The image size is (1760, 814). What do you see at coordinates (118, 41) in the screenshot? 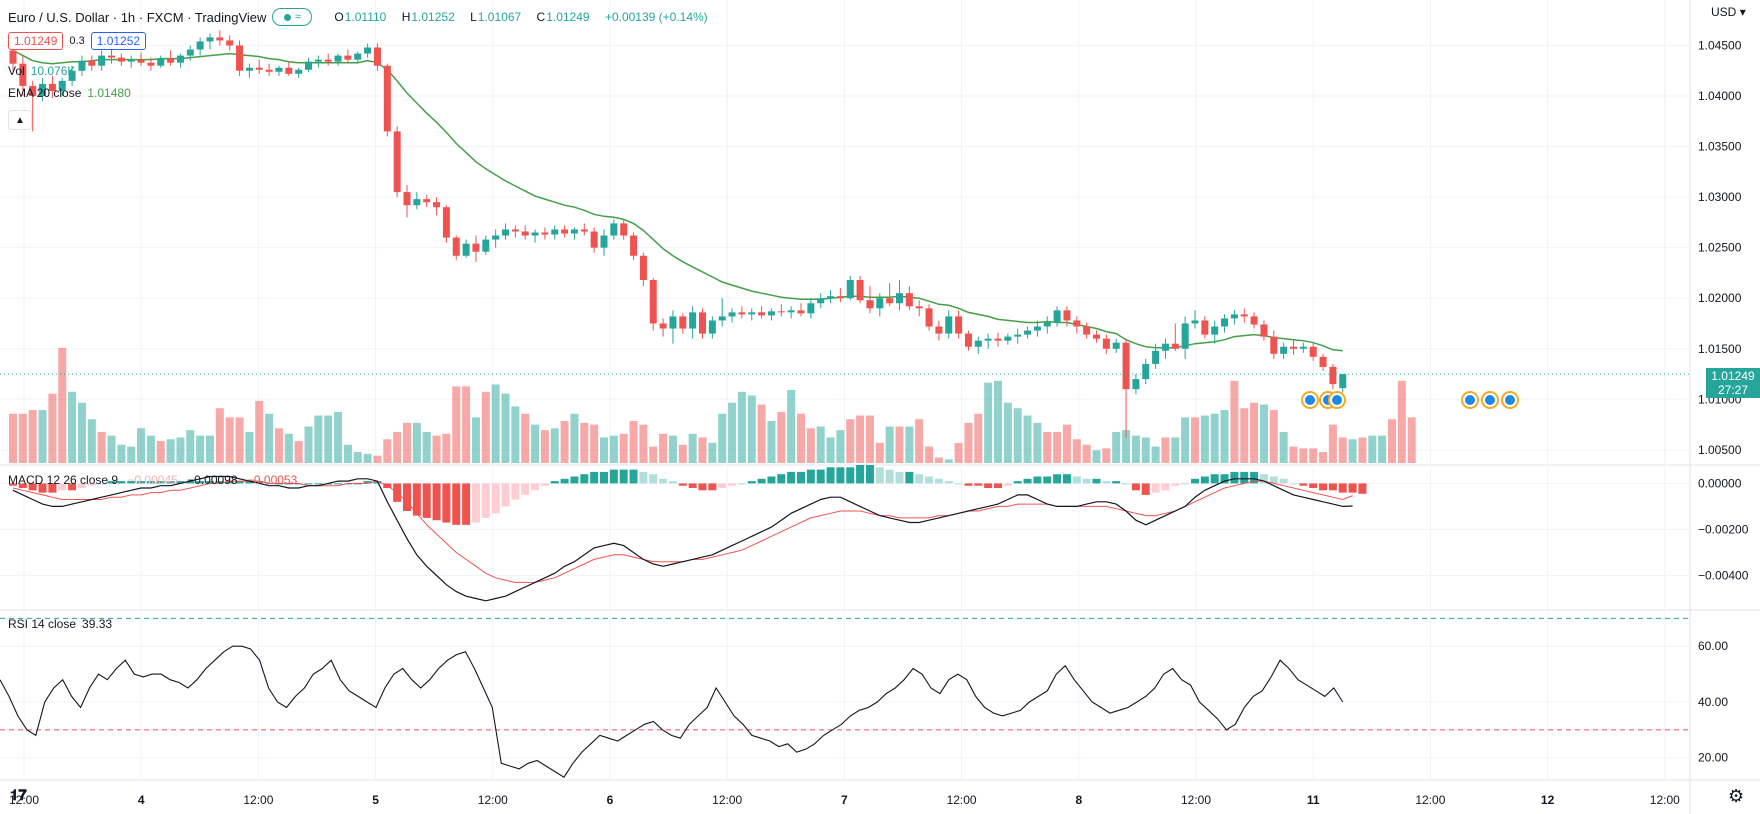
I see `buy-button: 1.01252` at bounding box center [118, 41].